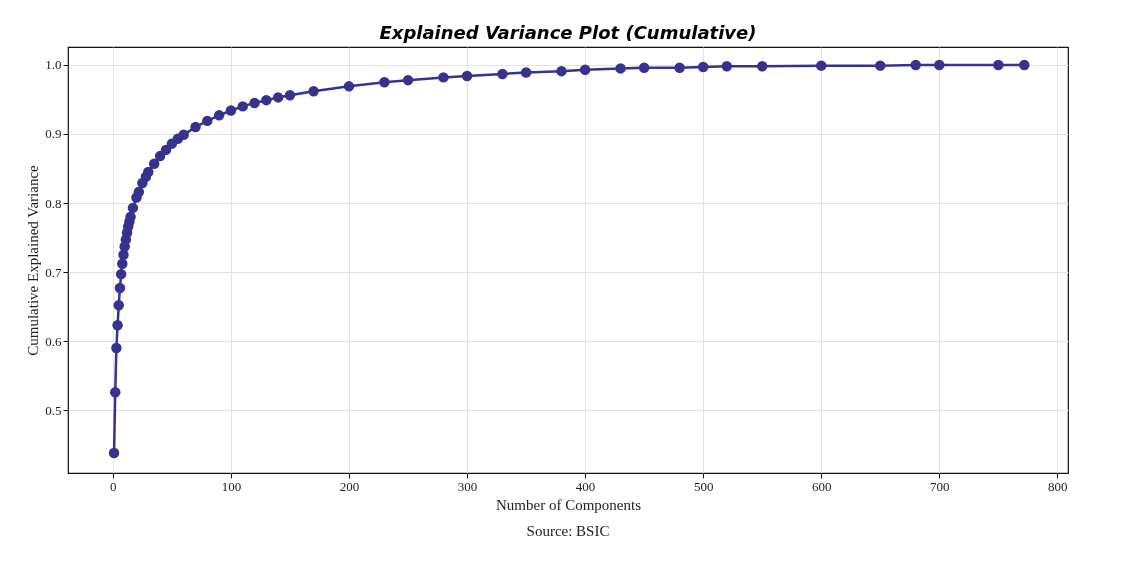  Describe the element at coordinates (703, 486) in the screenshot. I see `x-tick-label: 500` at that location.